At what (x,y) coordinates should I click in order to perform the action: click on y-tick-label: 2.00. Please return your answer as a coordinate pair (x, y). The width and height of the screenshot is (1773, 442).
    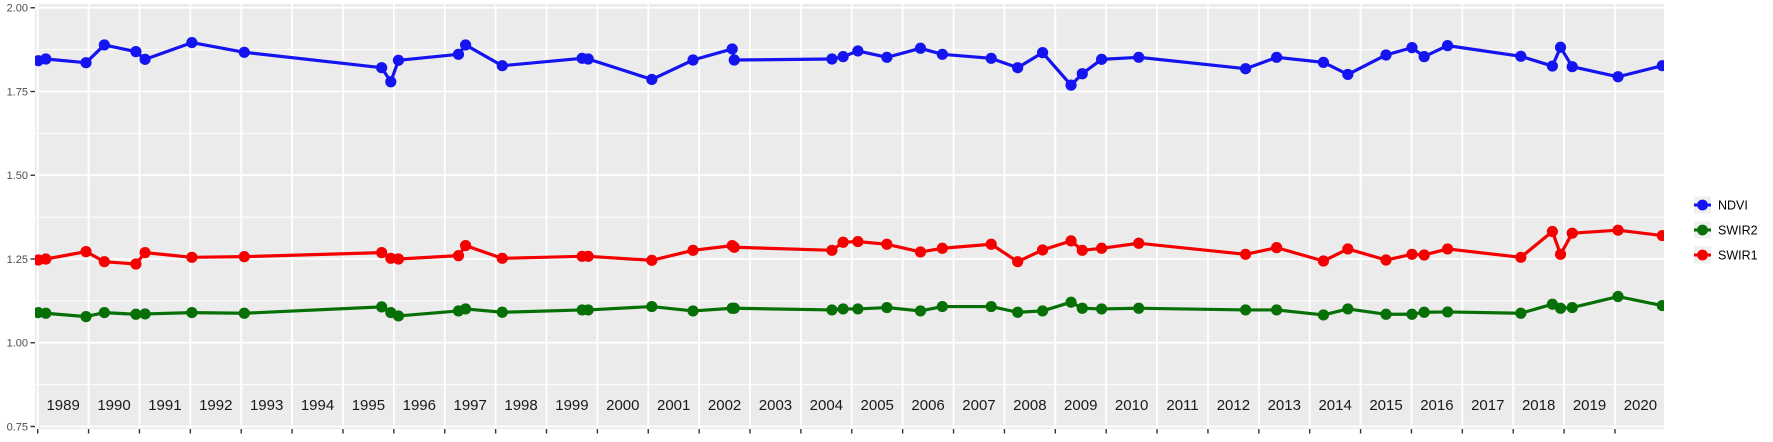
    Looking at the image, I should click on (17, 9).